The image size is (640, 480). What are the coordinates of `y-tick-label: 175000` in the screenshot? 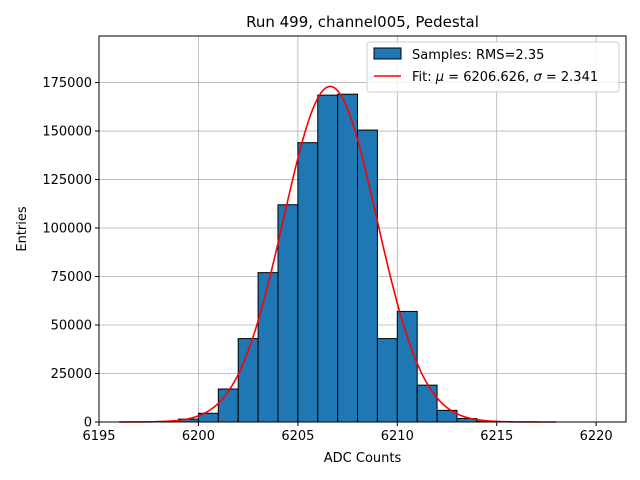 It's located at (67, 83).